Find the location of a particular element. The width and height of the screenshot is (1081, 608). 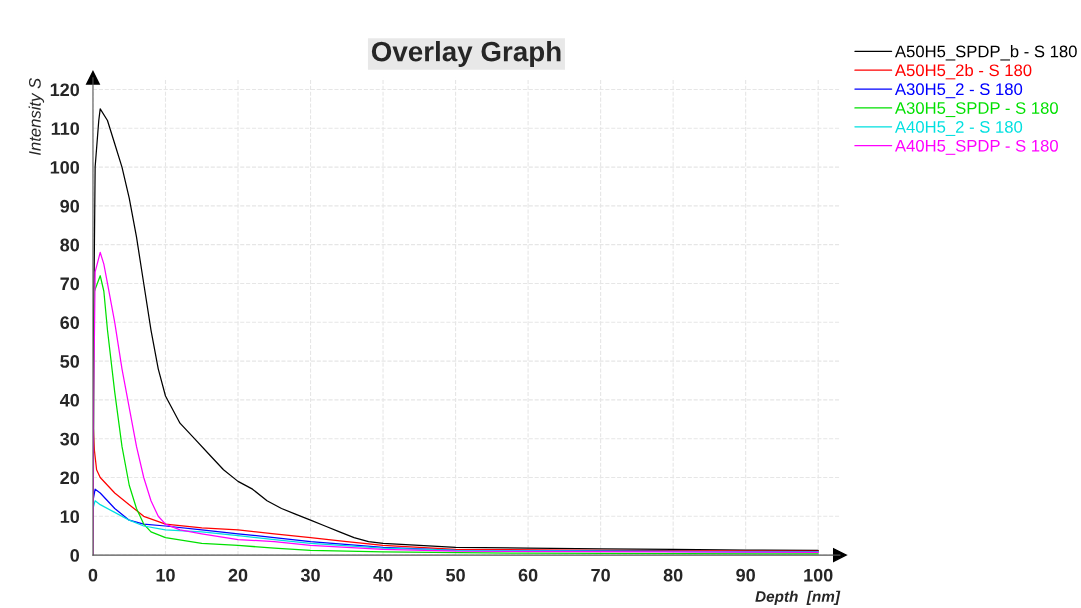

y-tick-label: 110 is located at coordinates (65, 128).